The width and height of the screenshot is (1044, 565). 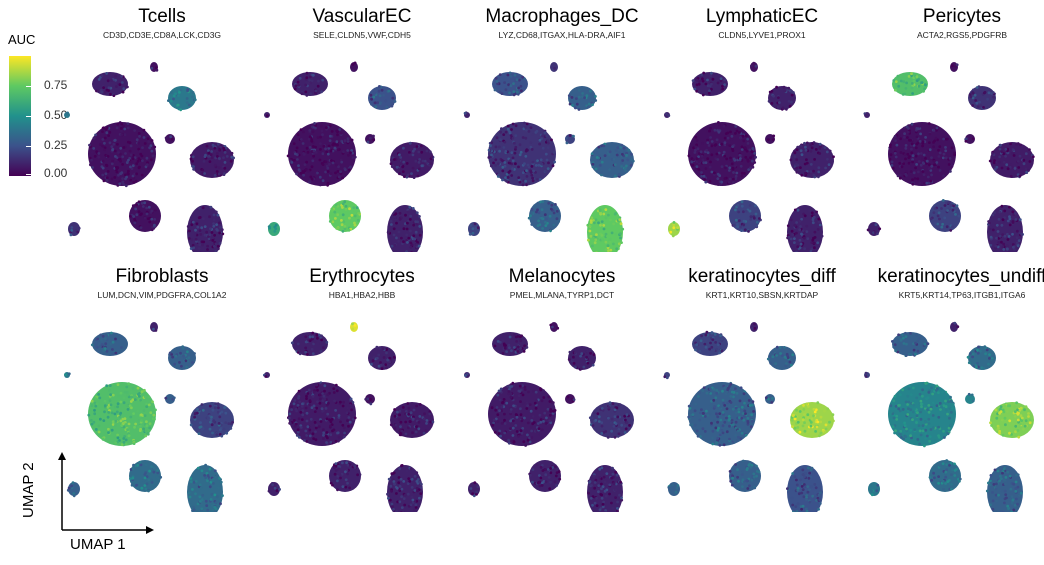 I want to click on cluster-top-right, so click(x=382, y=97).